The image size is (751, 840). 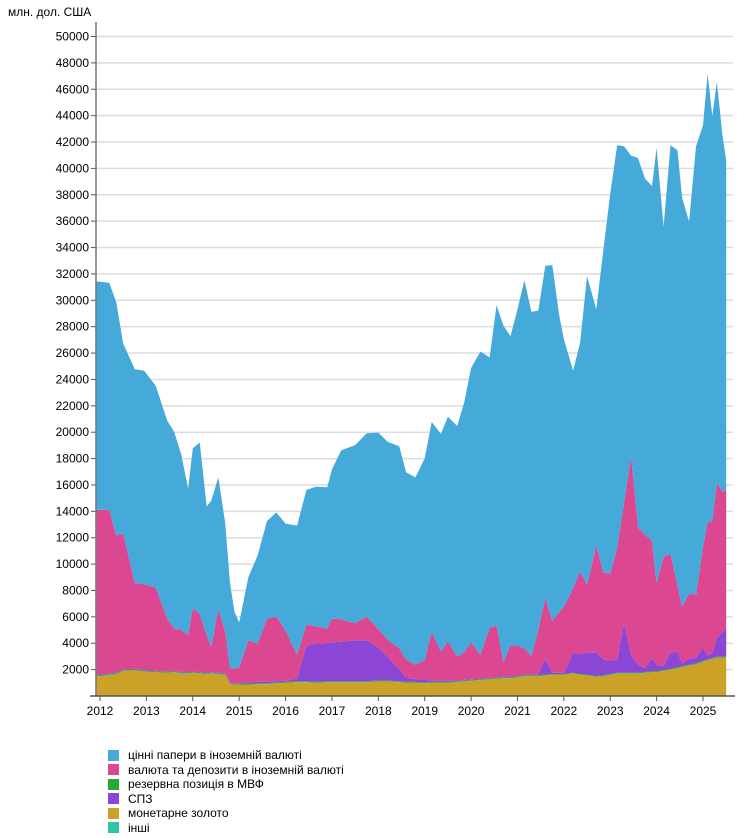 I want to click on legend-item-other: інші, so click(x=226, y=828).